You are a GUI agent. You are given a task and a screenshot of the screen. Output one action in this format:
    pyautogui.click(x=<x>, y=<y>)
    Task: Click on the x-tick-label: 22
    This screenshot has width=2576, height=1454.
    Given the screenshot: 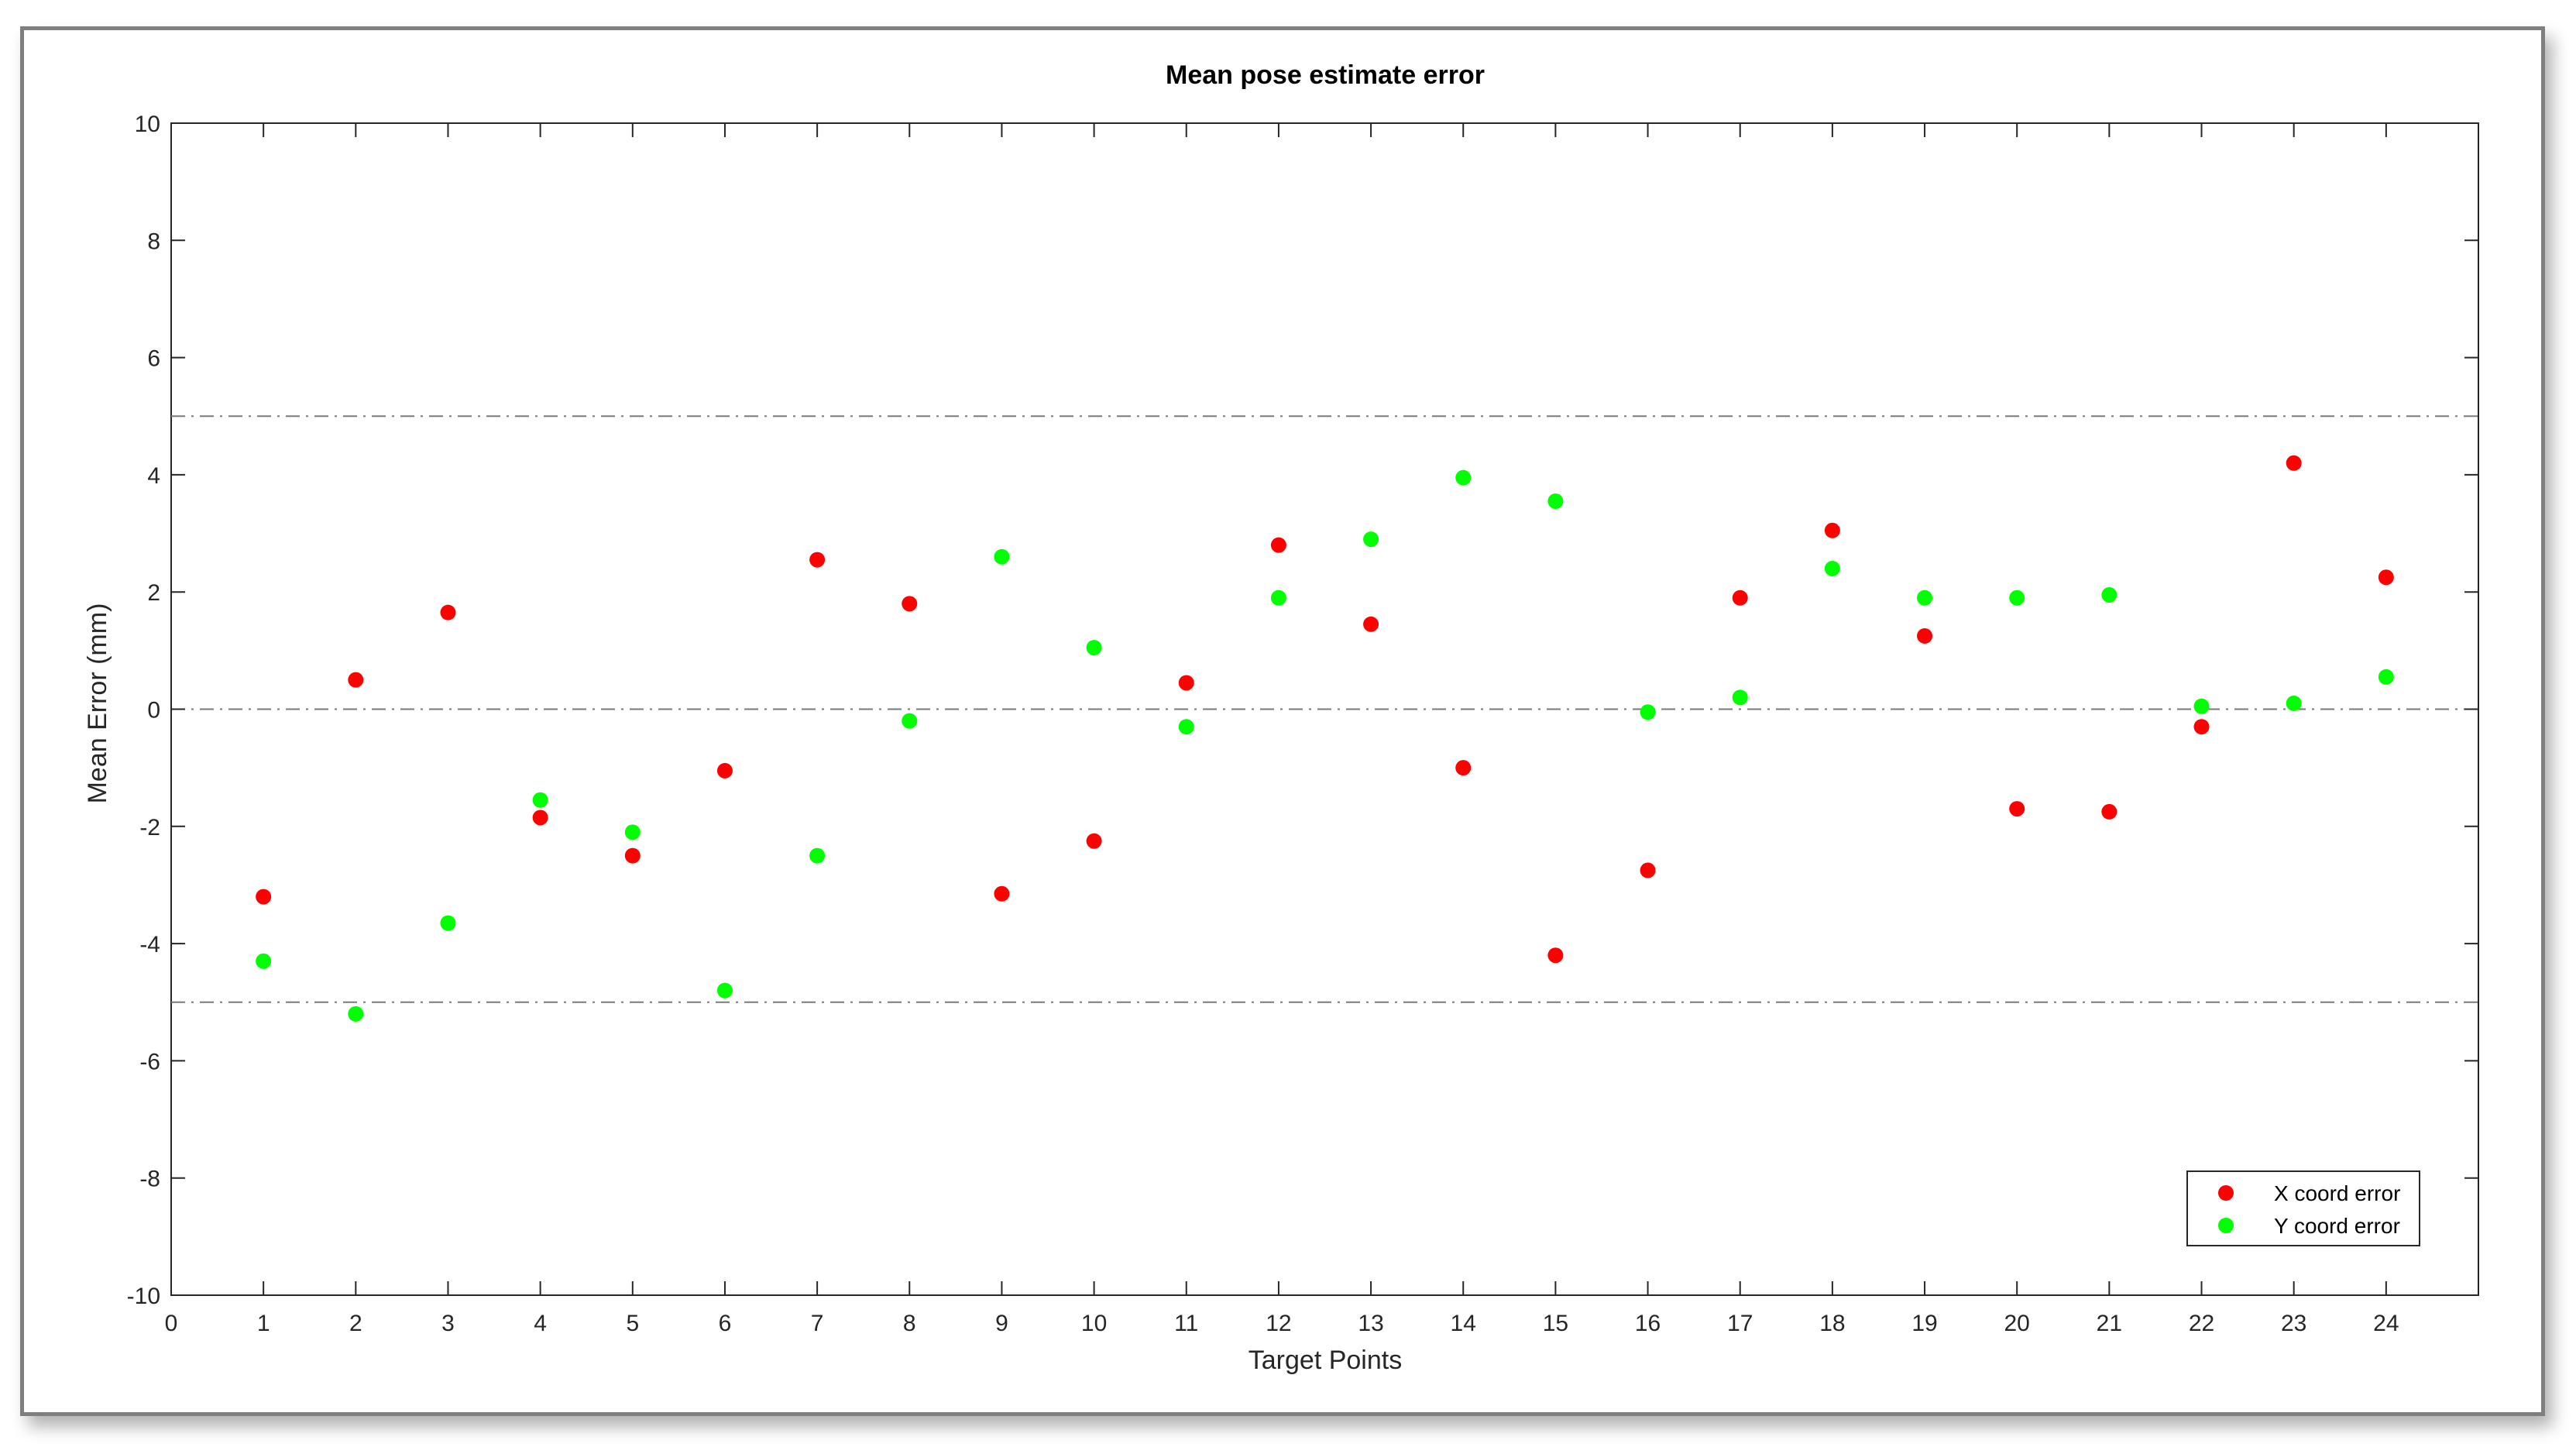 What is the action you would take?
    pyautogui.click(x=2201, y=1323)
    